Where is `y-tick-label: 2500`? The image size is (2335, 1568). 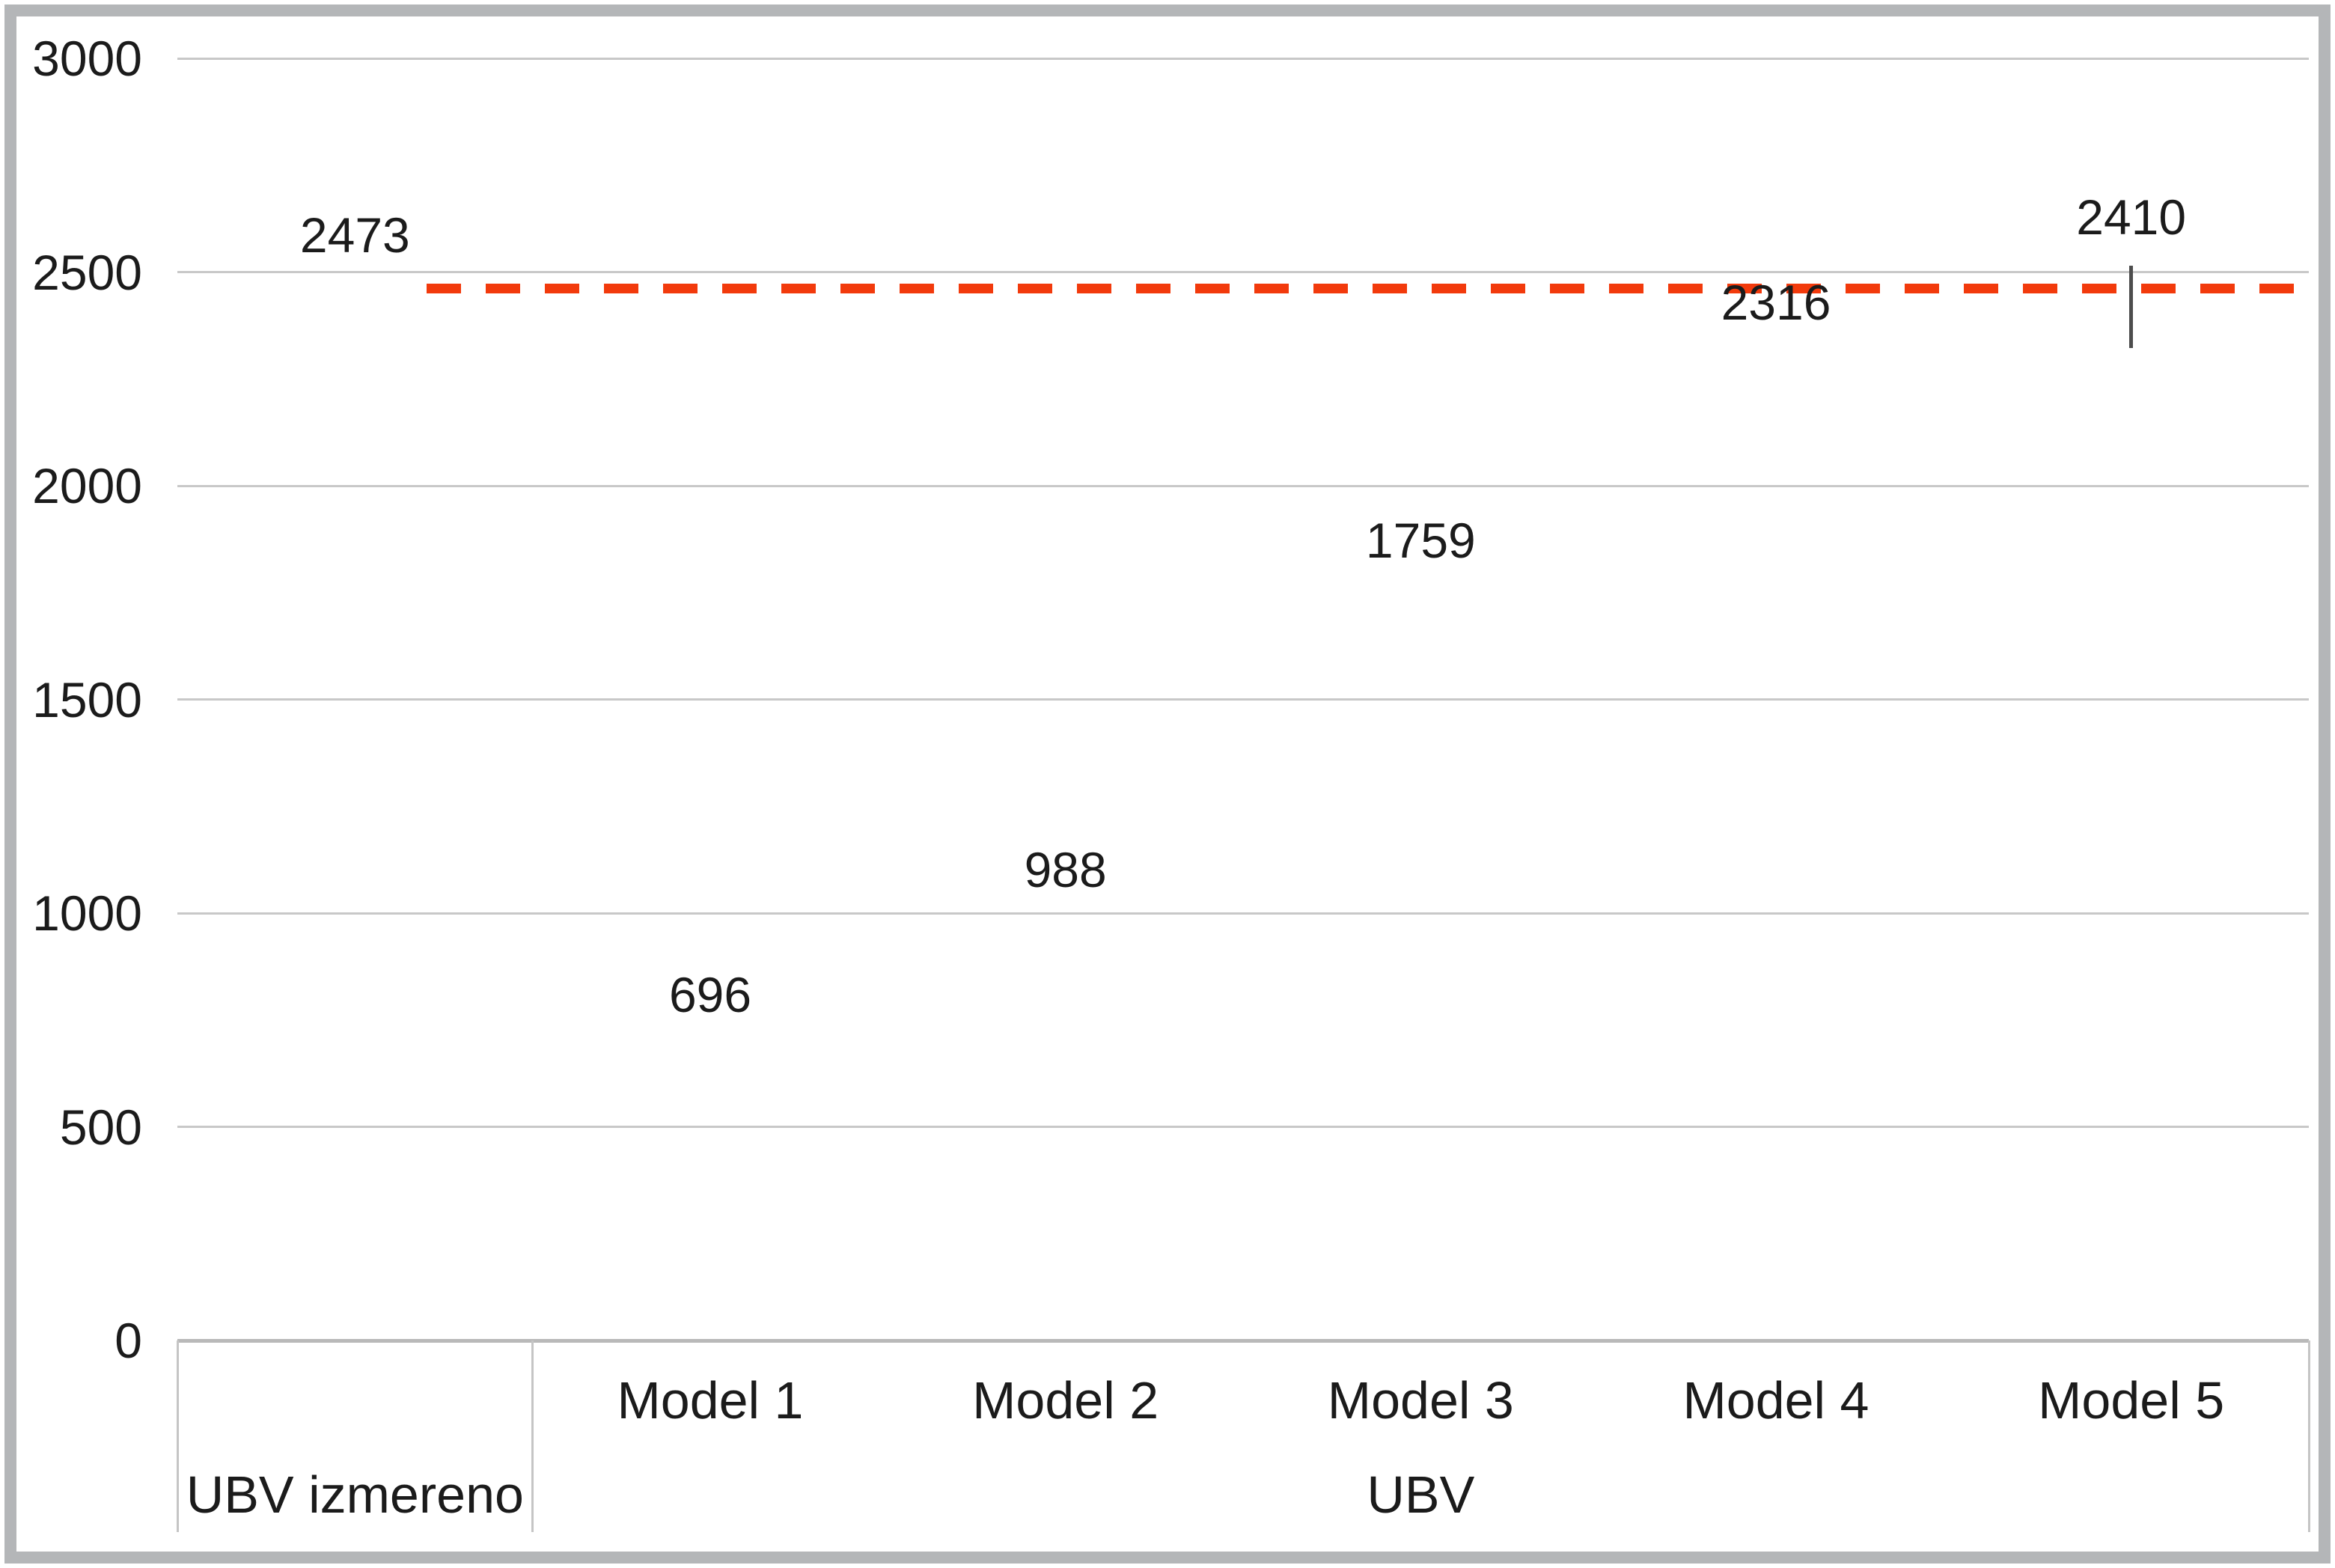 y-tick-label: 2500 is located at coordinates (87, 272).